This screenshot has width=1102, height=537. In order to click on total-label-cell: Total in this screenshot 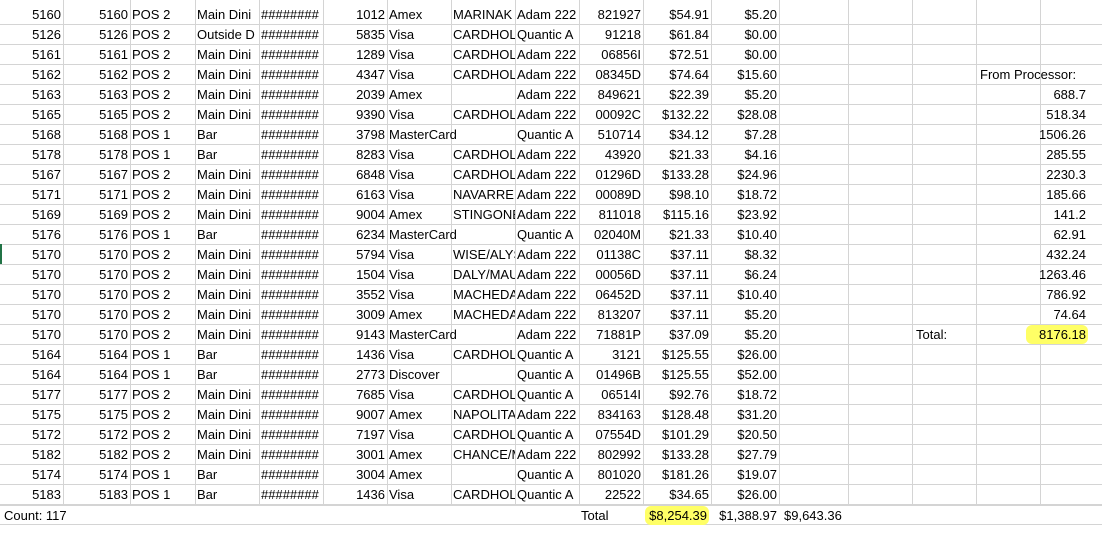, I will do `click(595, 515)`.